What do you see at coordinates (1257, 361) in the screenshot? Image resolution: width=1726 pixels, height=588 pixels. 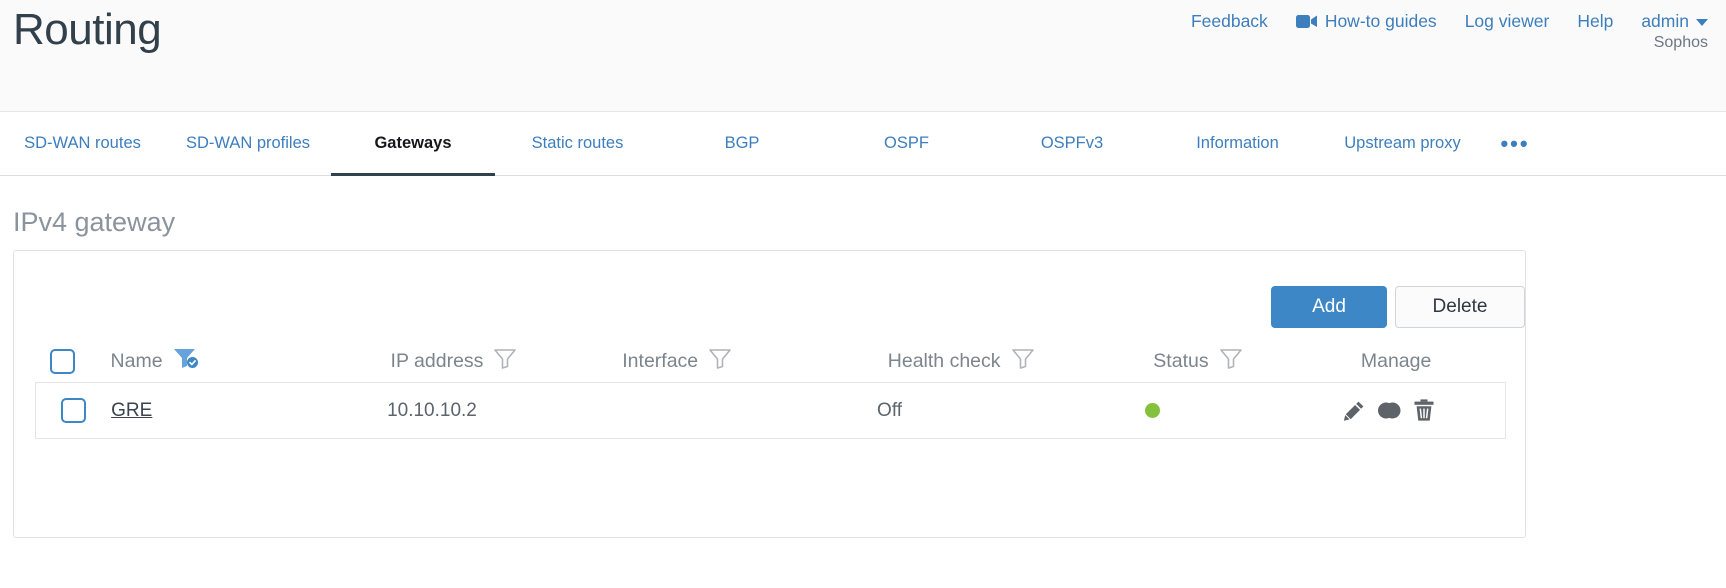 I see `column-header-status: Status` at bounding box center [1257, 361].